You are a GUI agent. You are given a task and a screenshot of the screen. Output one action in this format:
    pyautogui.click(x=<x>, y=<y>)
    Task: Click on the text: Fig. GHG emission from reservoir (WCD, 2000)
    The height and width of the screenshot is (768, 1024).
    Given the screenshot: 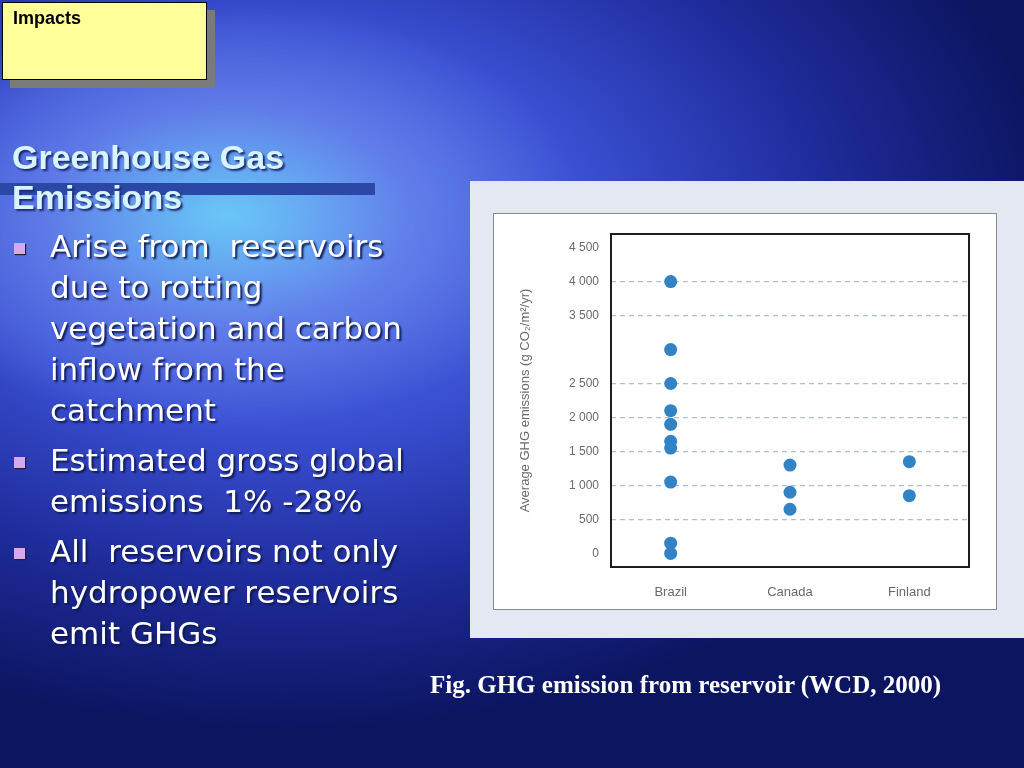 What is the action you would take?
    pyautogui.click(x=686, y=685)
    